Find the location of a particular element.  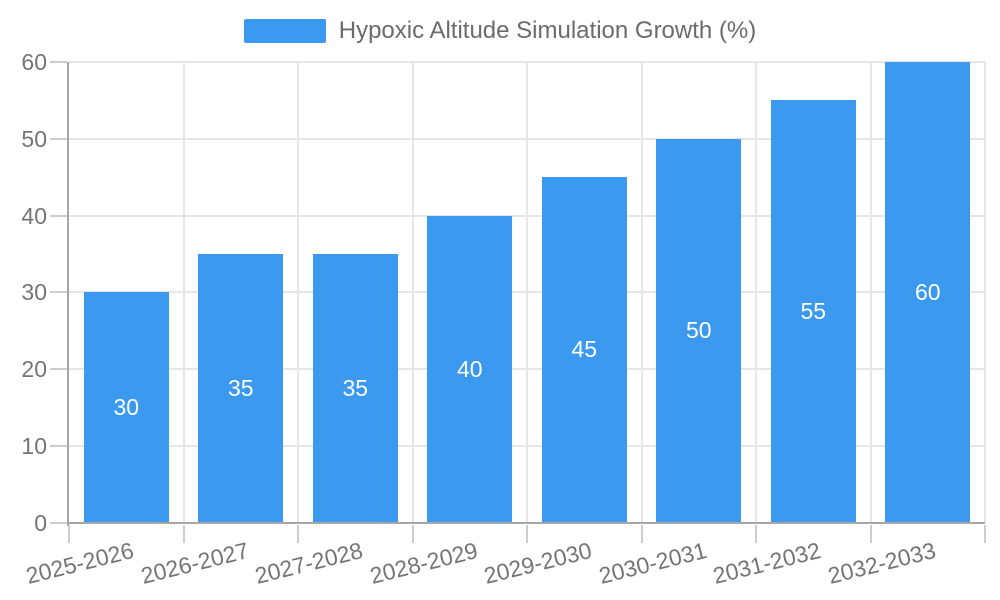

y-axis-label: 10 is located at coordinates (34, 445).